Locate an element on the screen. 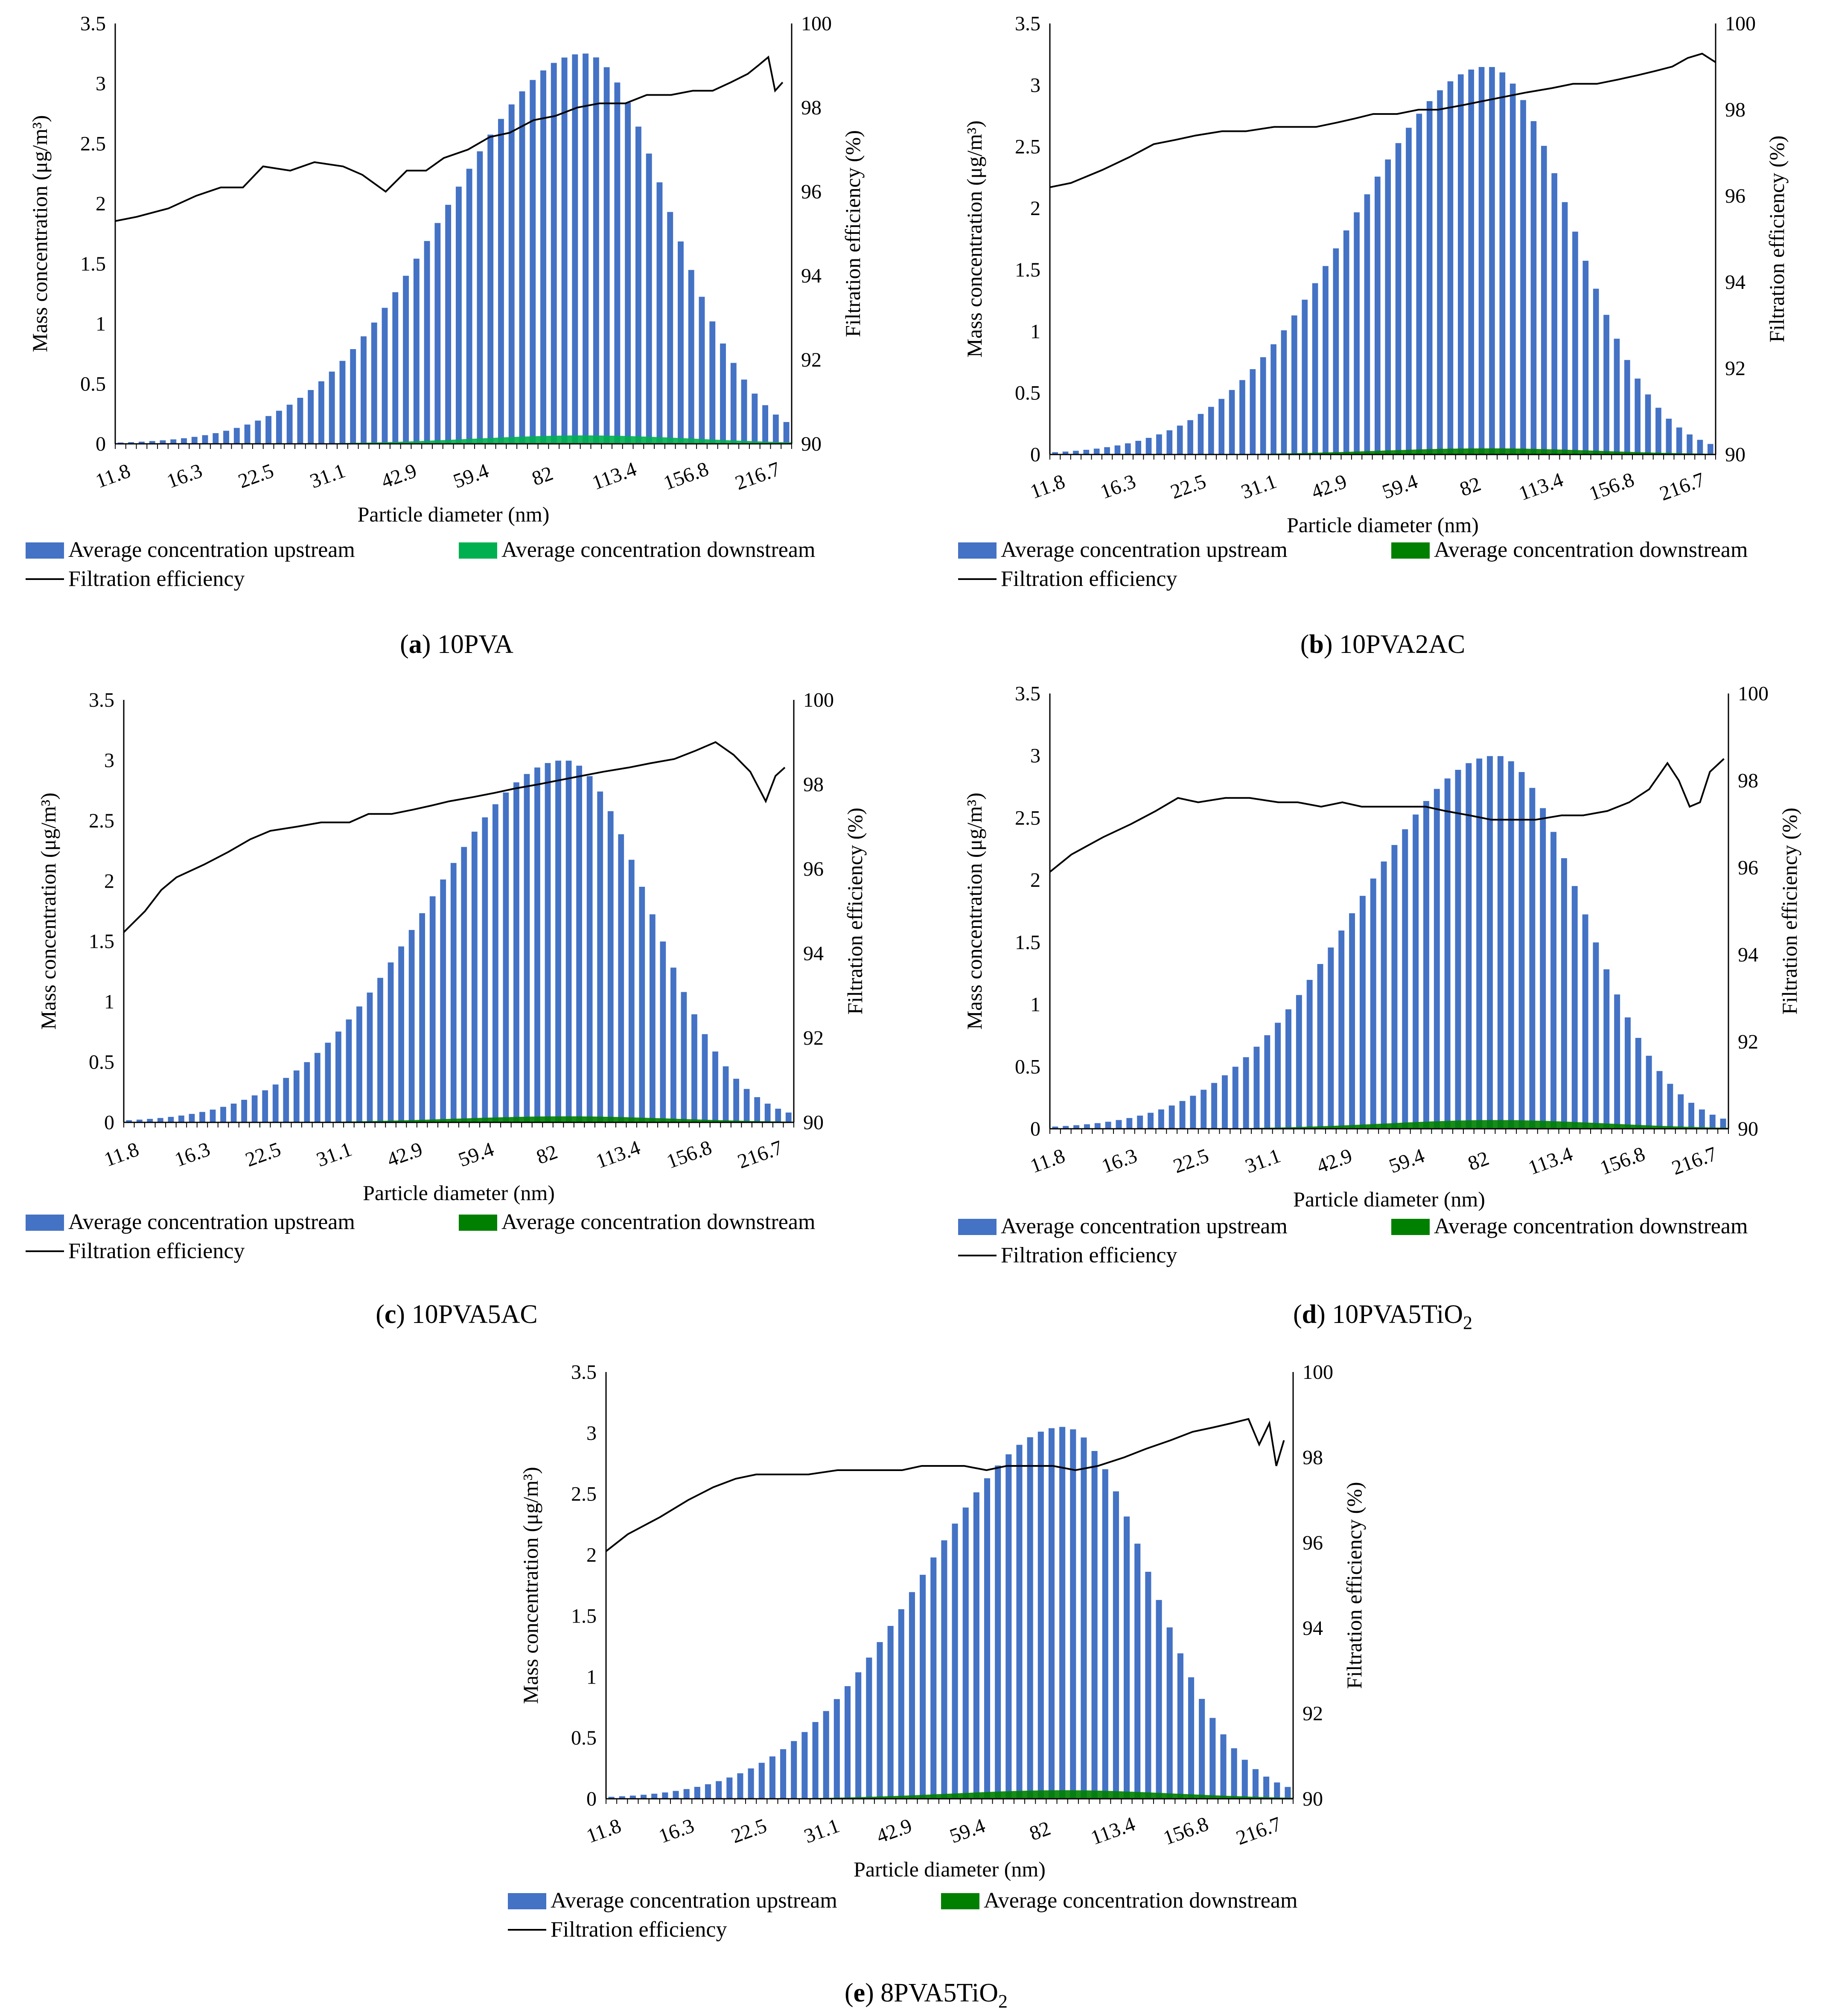 This screenshot has width=1830, height=2016. panel-caption: (d) 10PVA5TiO2 is located at coordinates (1382, 1316).